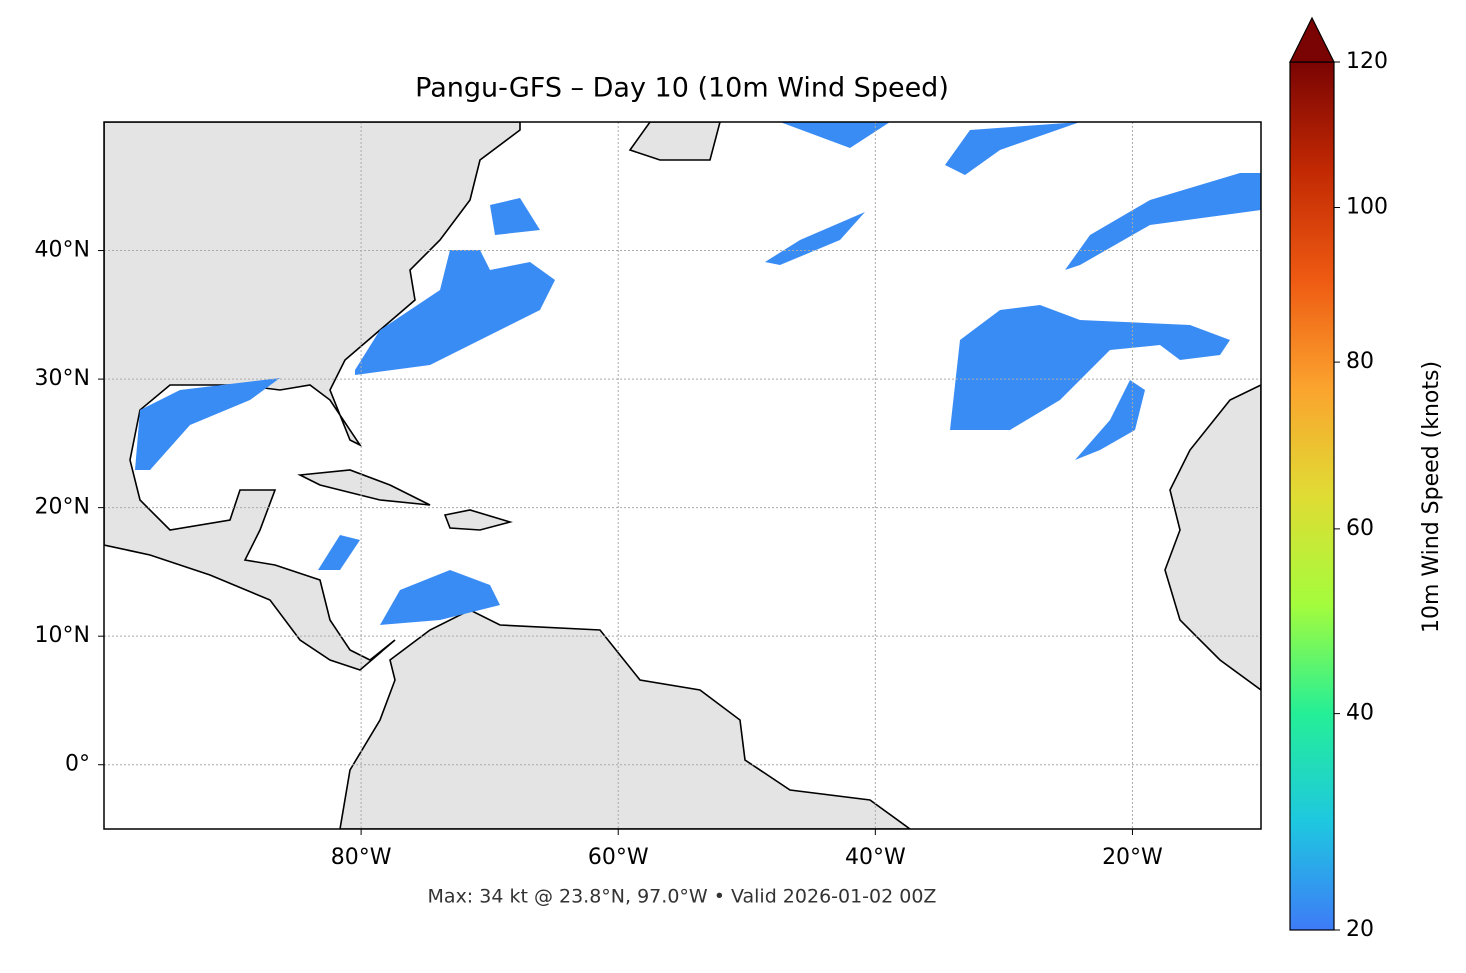 The width and height of the screenshot is (1466, 973). Describe the element at coordinates (1360, 929) in the screenshot. I see `colorbar-tick-label: 20` at that location.